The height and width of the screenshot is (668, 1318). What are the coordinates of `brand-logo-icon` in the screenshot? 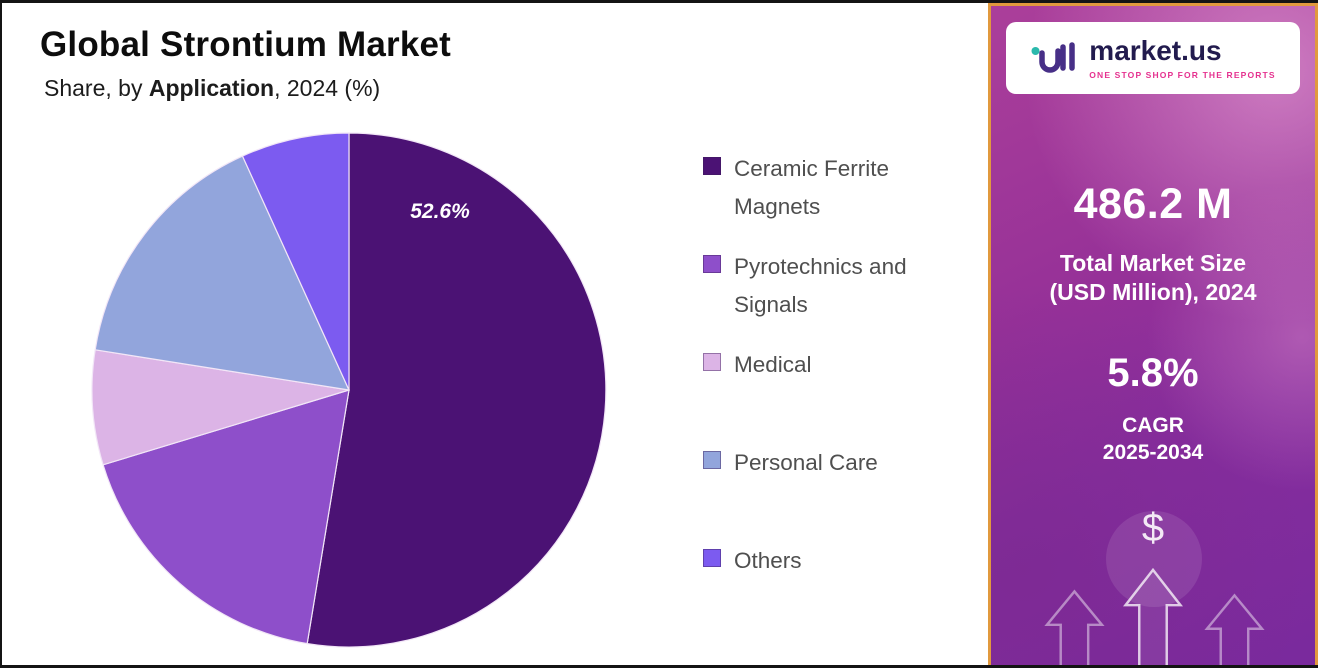 It's located at (1053, 57).